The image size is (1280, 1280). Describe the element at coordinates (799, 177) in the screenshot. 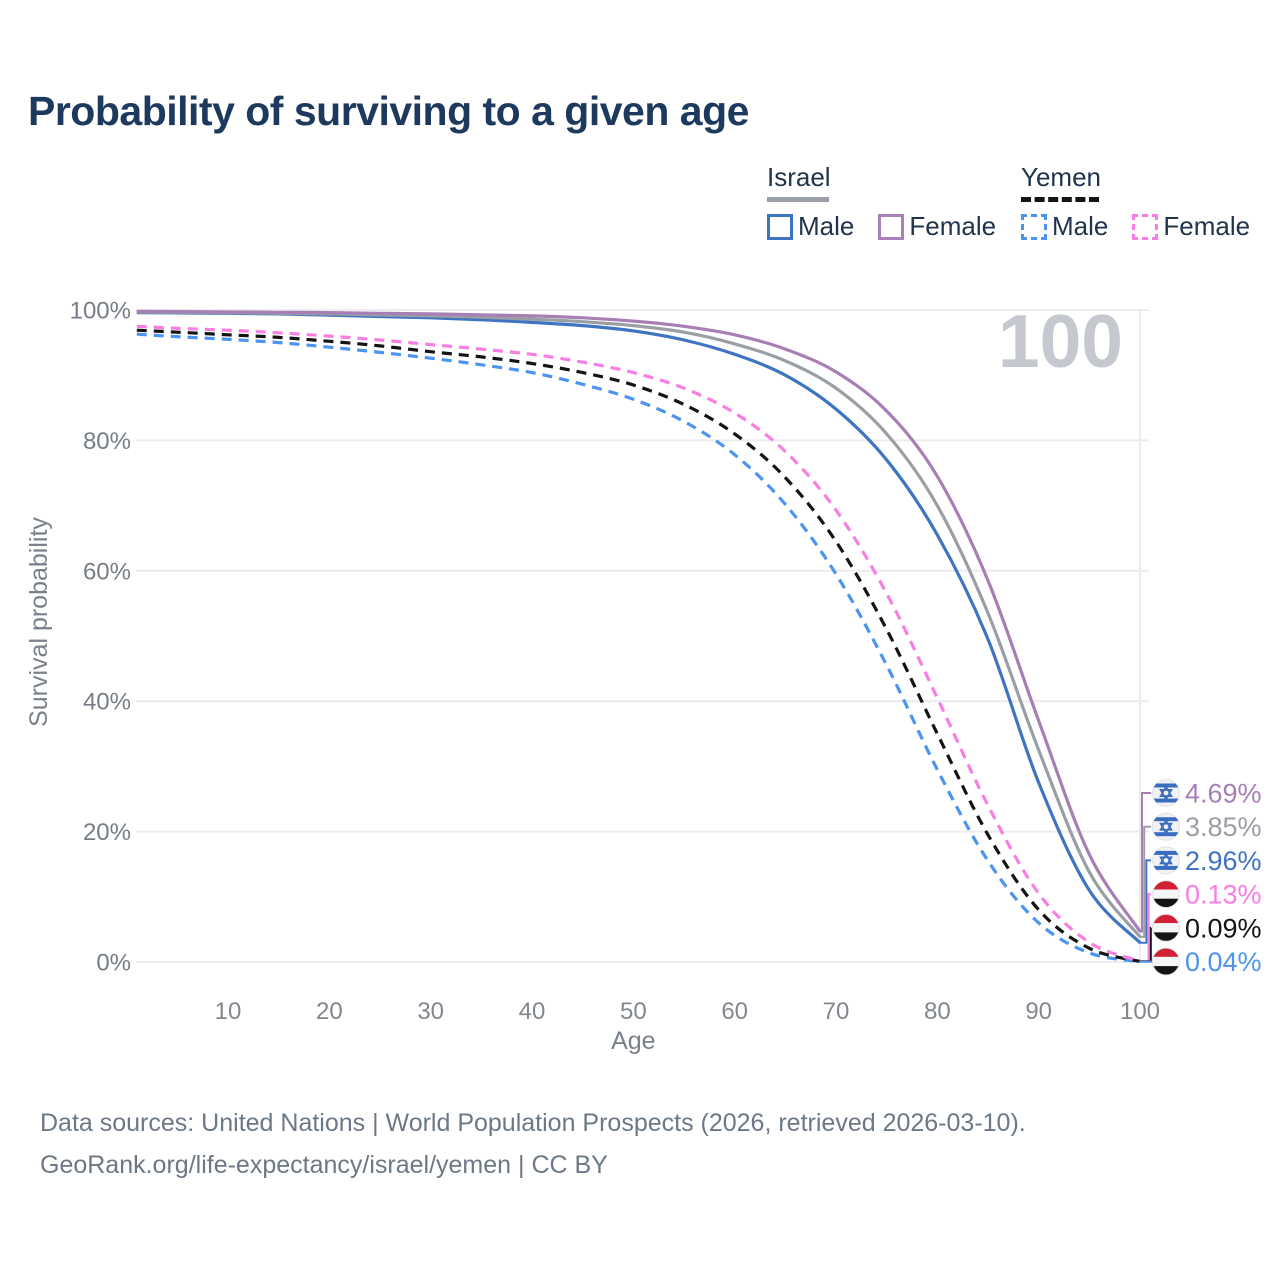

I see `legend-country-israel-label: Israel` at that location.